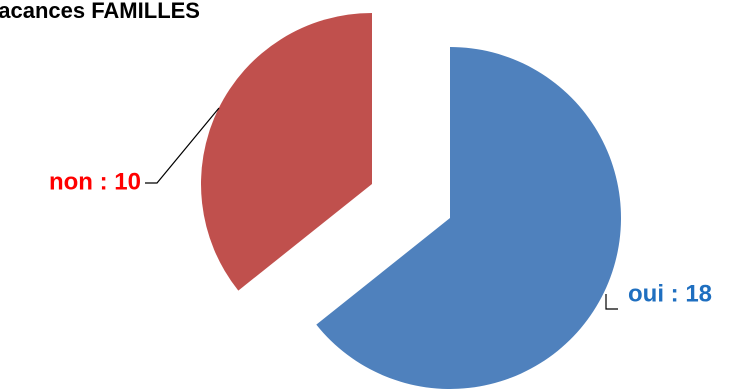  Describe the element at coordinates (100, 11) in the screenshot. I see `chart-title: vacances FAMILLES` at that location.